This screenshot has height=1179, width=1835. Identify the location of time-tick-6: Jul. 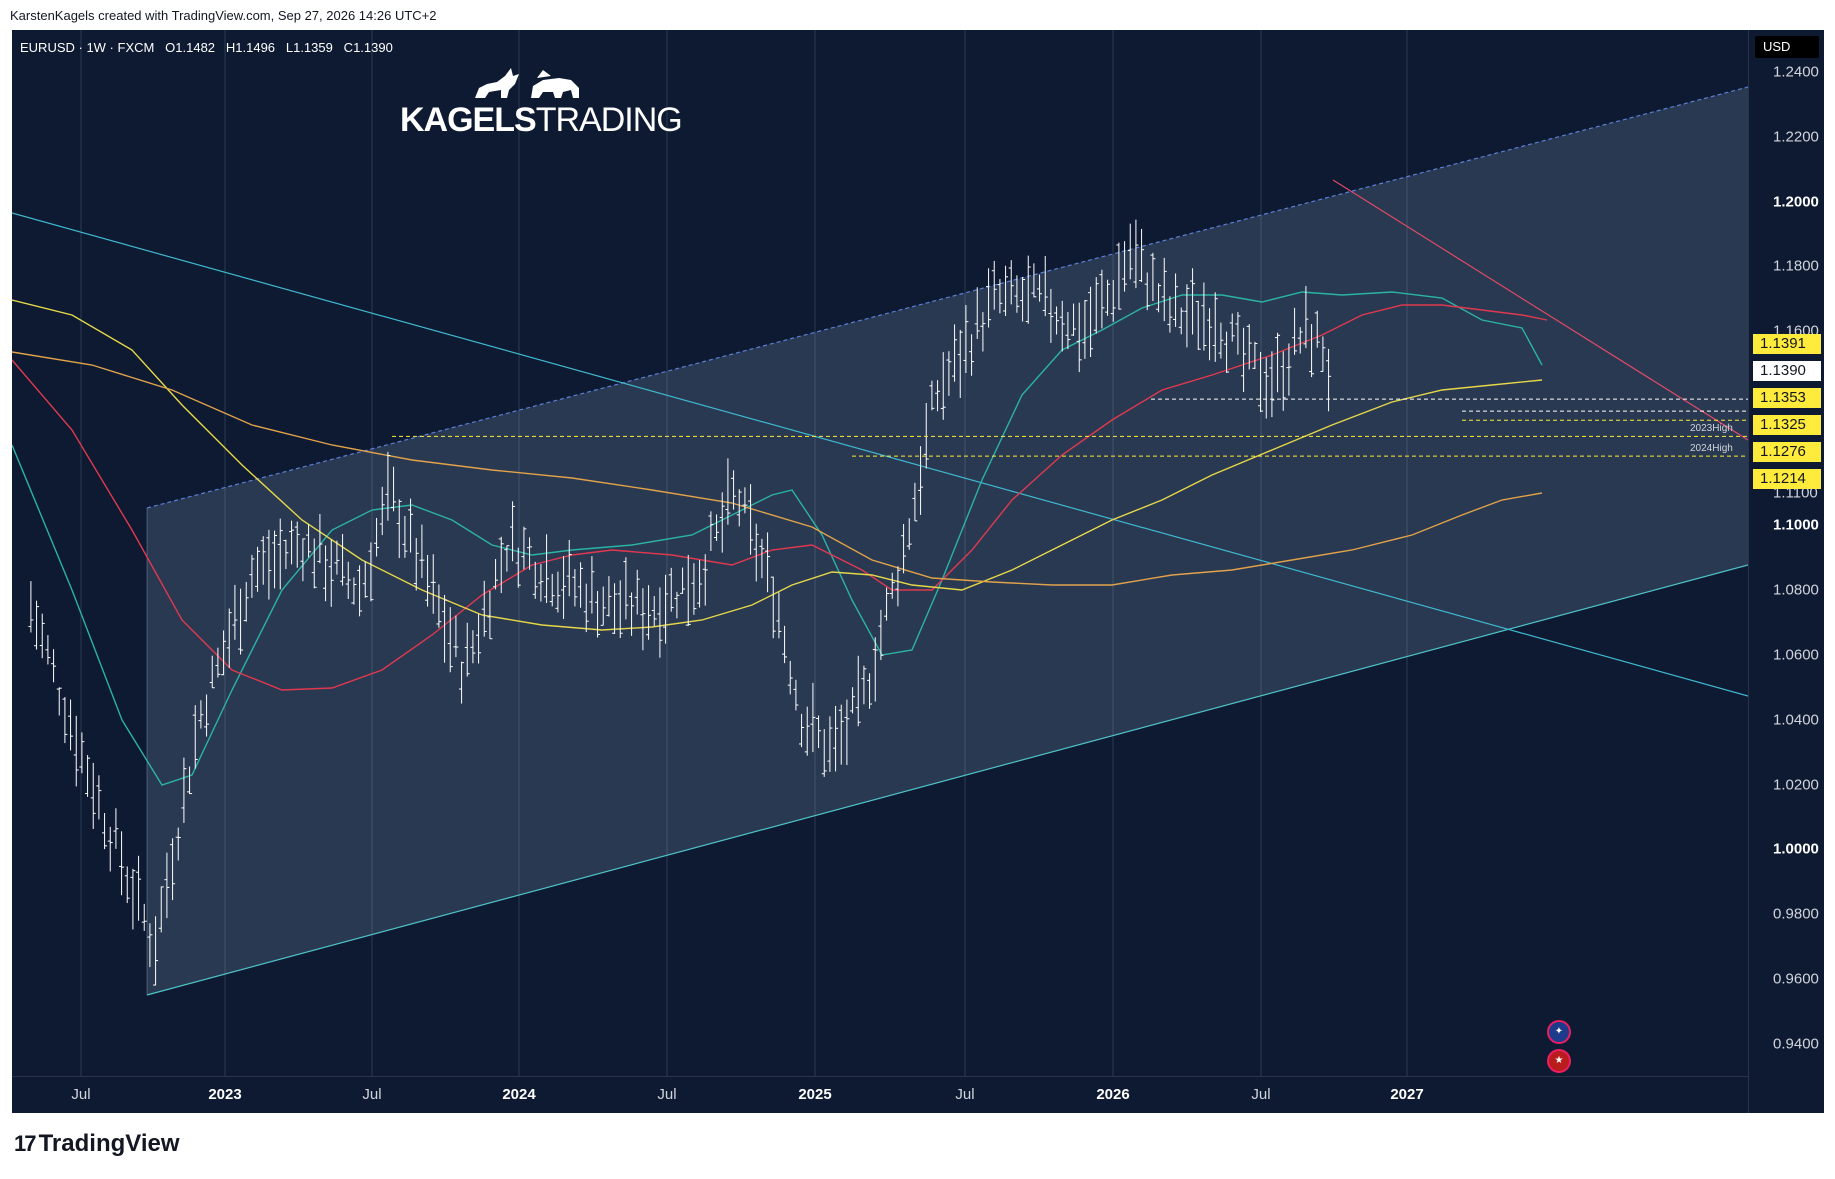
(965, 1094).